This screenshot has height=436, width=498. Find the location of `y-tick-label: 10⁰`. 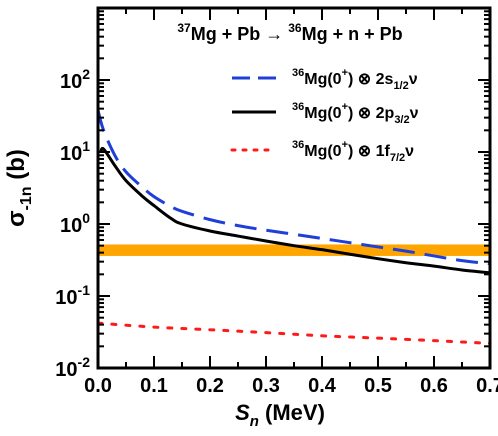

y-tick-label: 10⁰ is located at coordinates (75, 223).